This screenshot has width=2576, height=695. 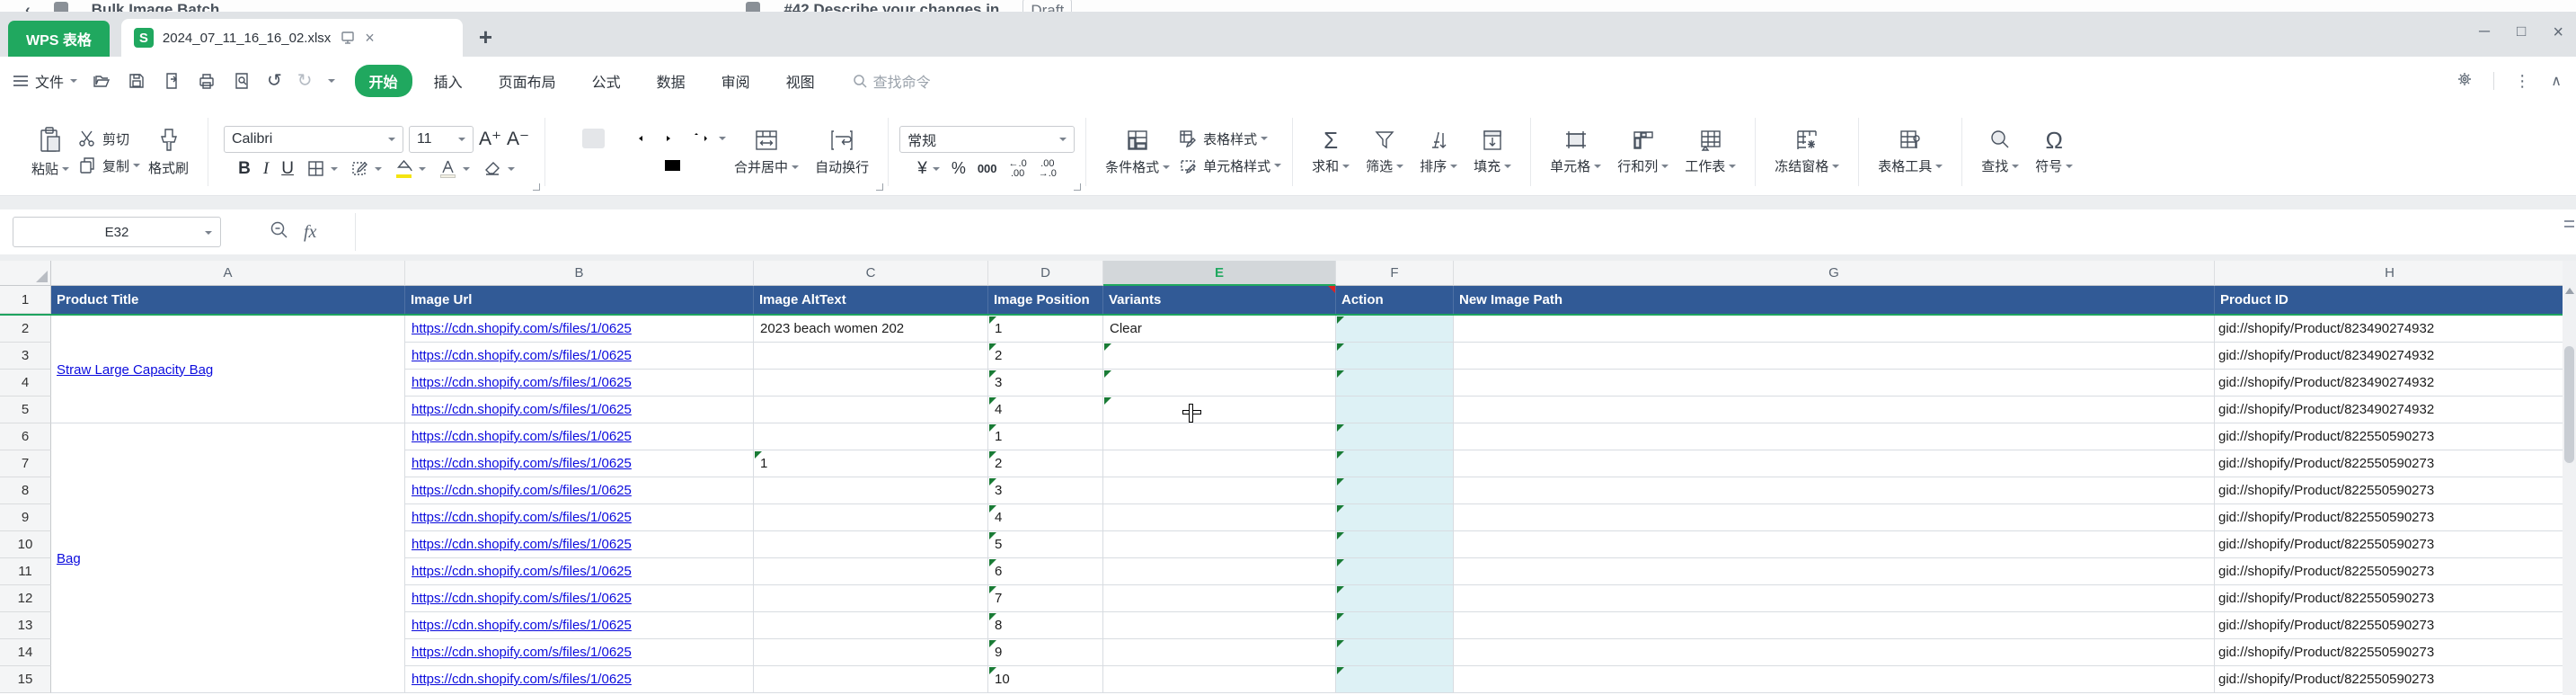 What do you see at coordinates (109, 165) in the screenshot?
I see `copy-button: 复制` at bounding box center [109, 165].